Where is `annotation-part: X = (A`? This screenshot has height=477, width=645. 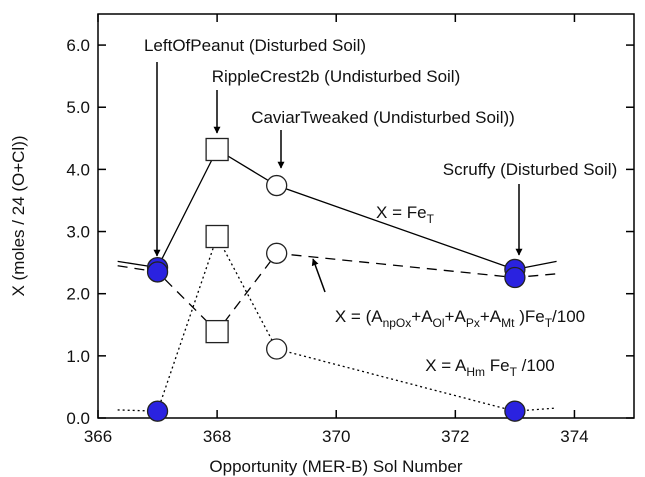 annotation-part: X = (A is located at coordinates (359, 316).